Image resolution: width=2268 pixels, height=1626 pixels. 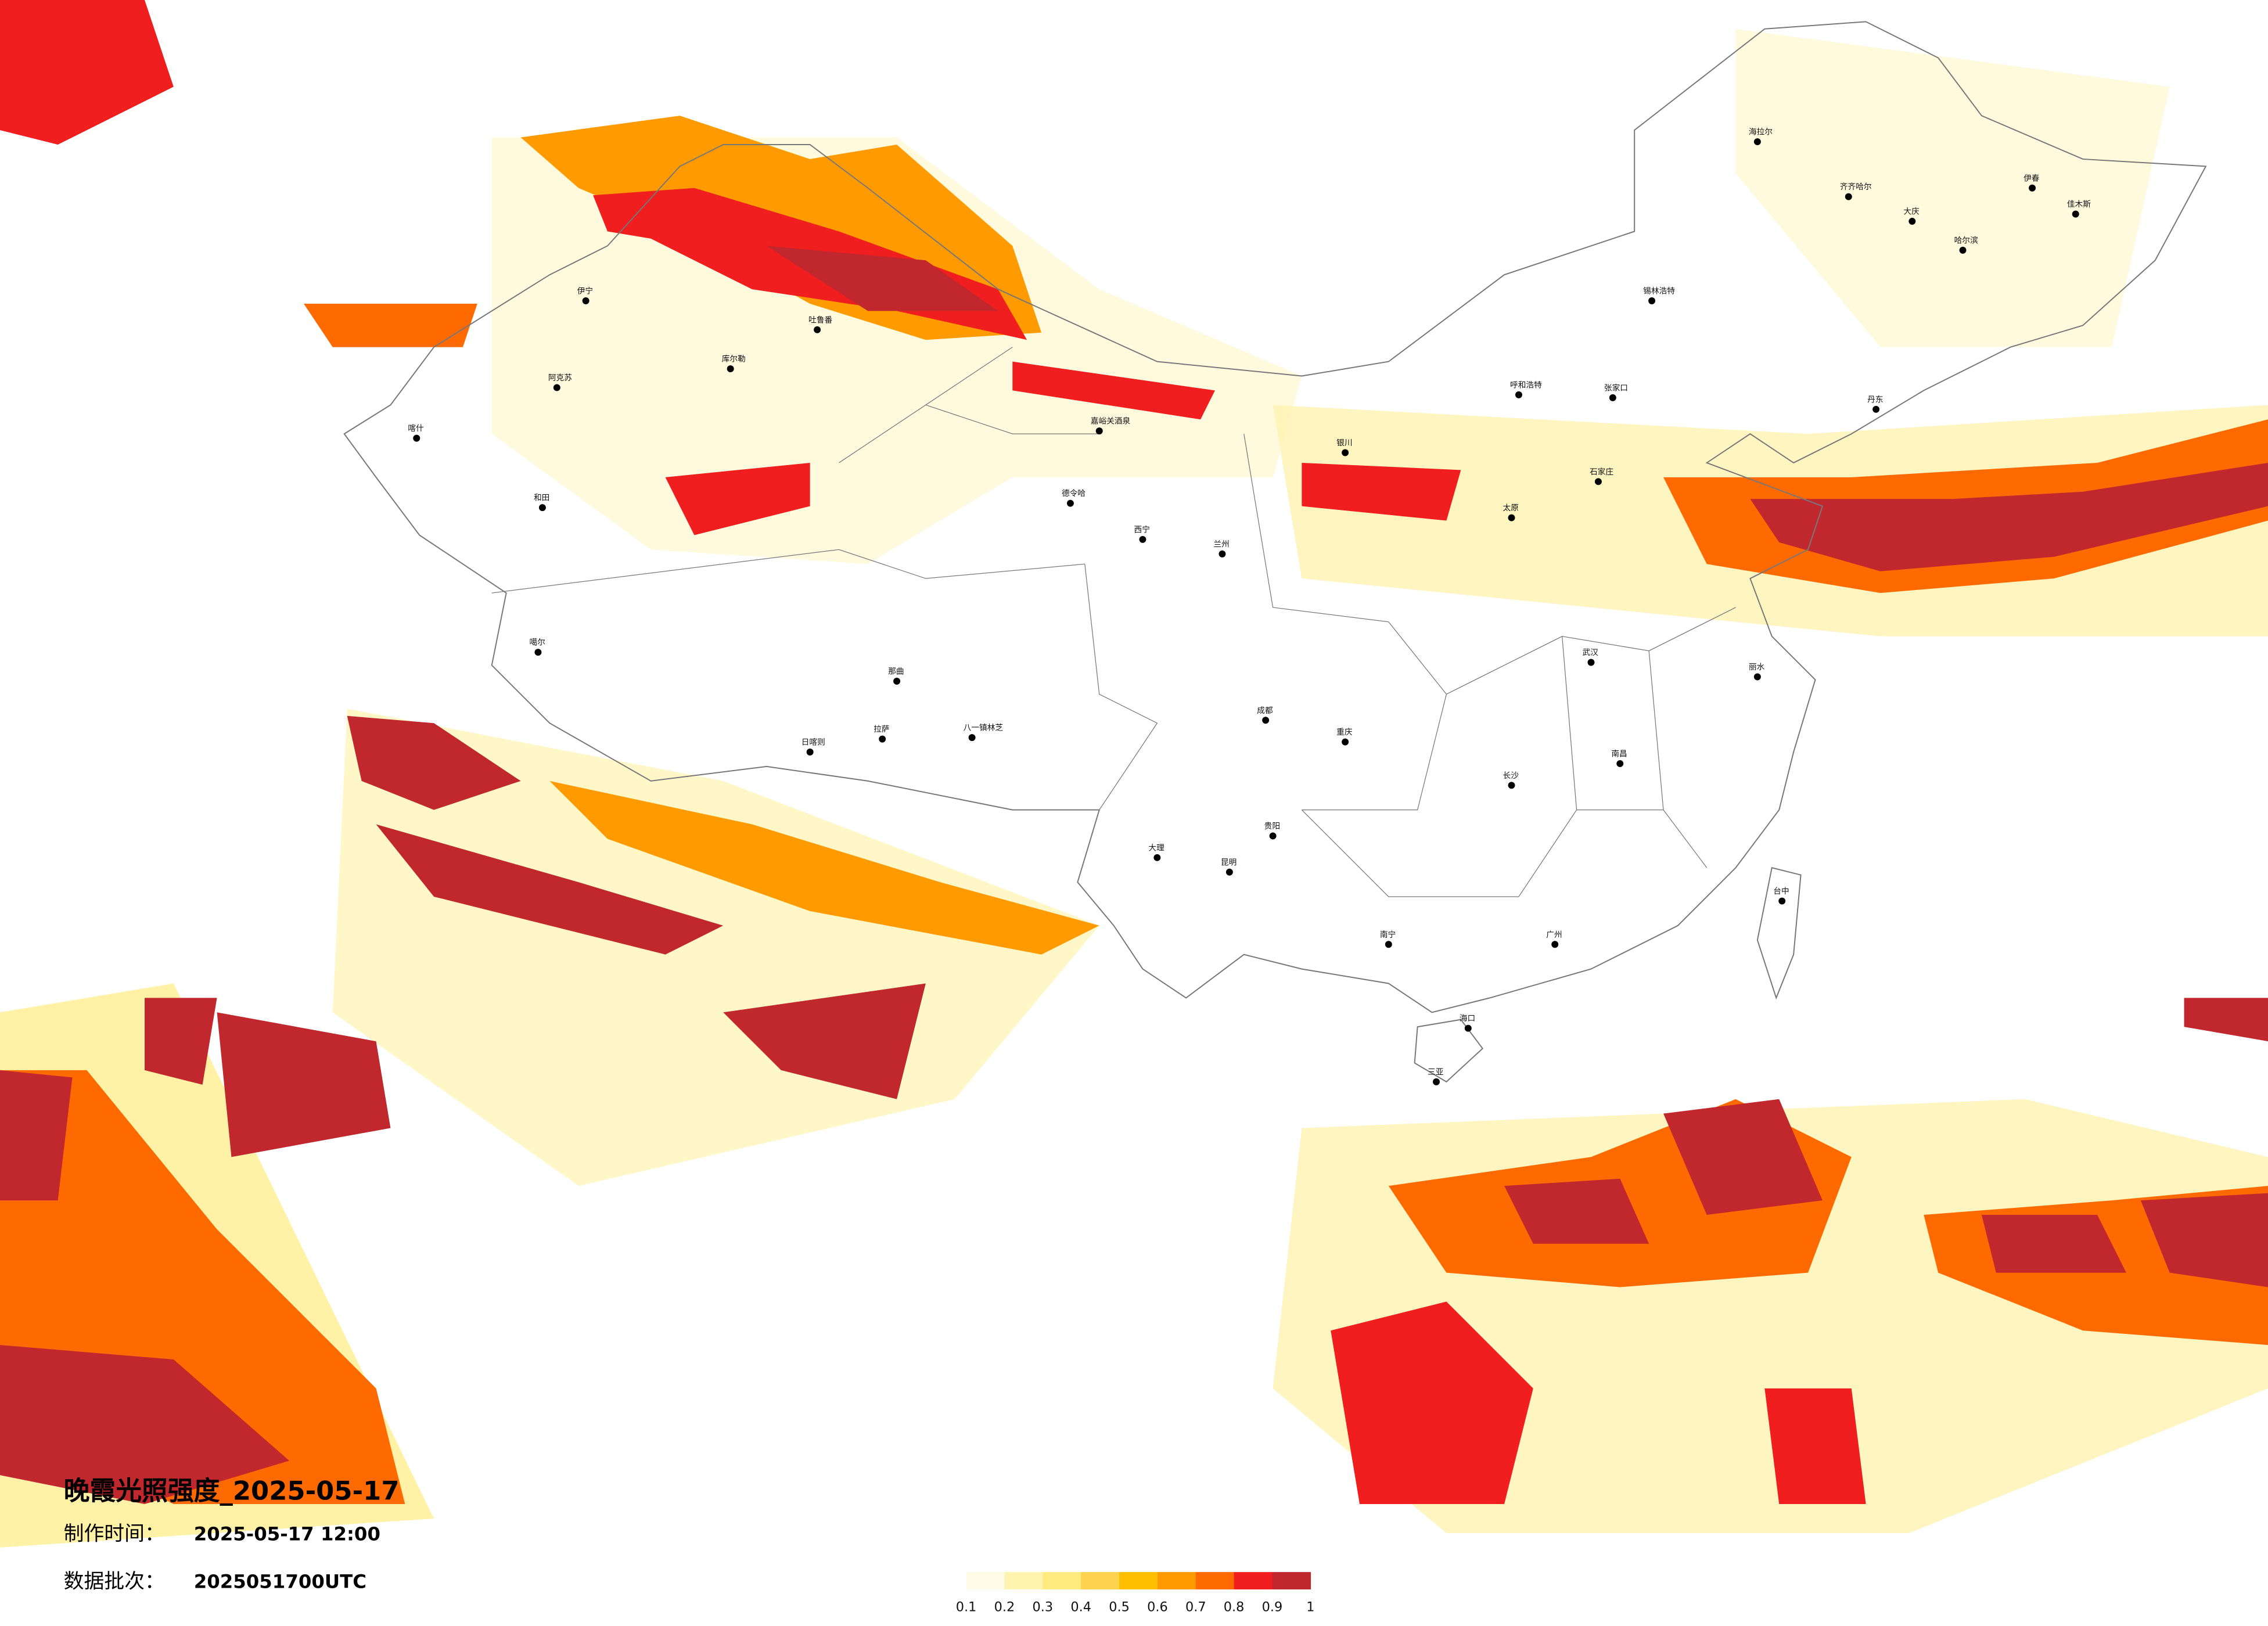 What do you see at coordinates (1265, 711) in the screenshot?
I see `city-label: 成都` at bounding box center [1265, 711].